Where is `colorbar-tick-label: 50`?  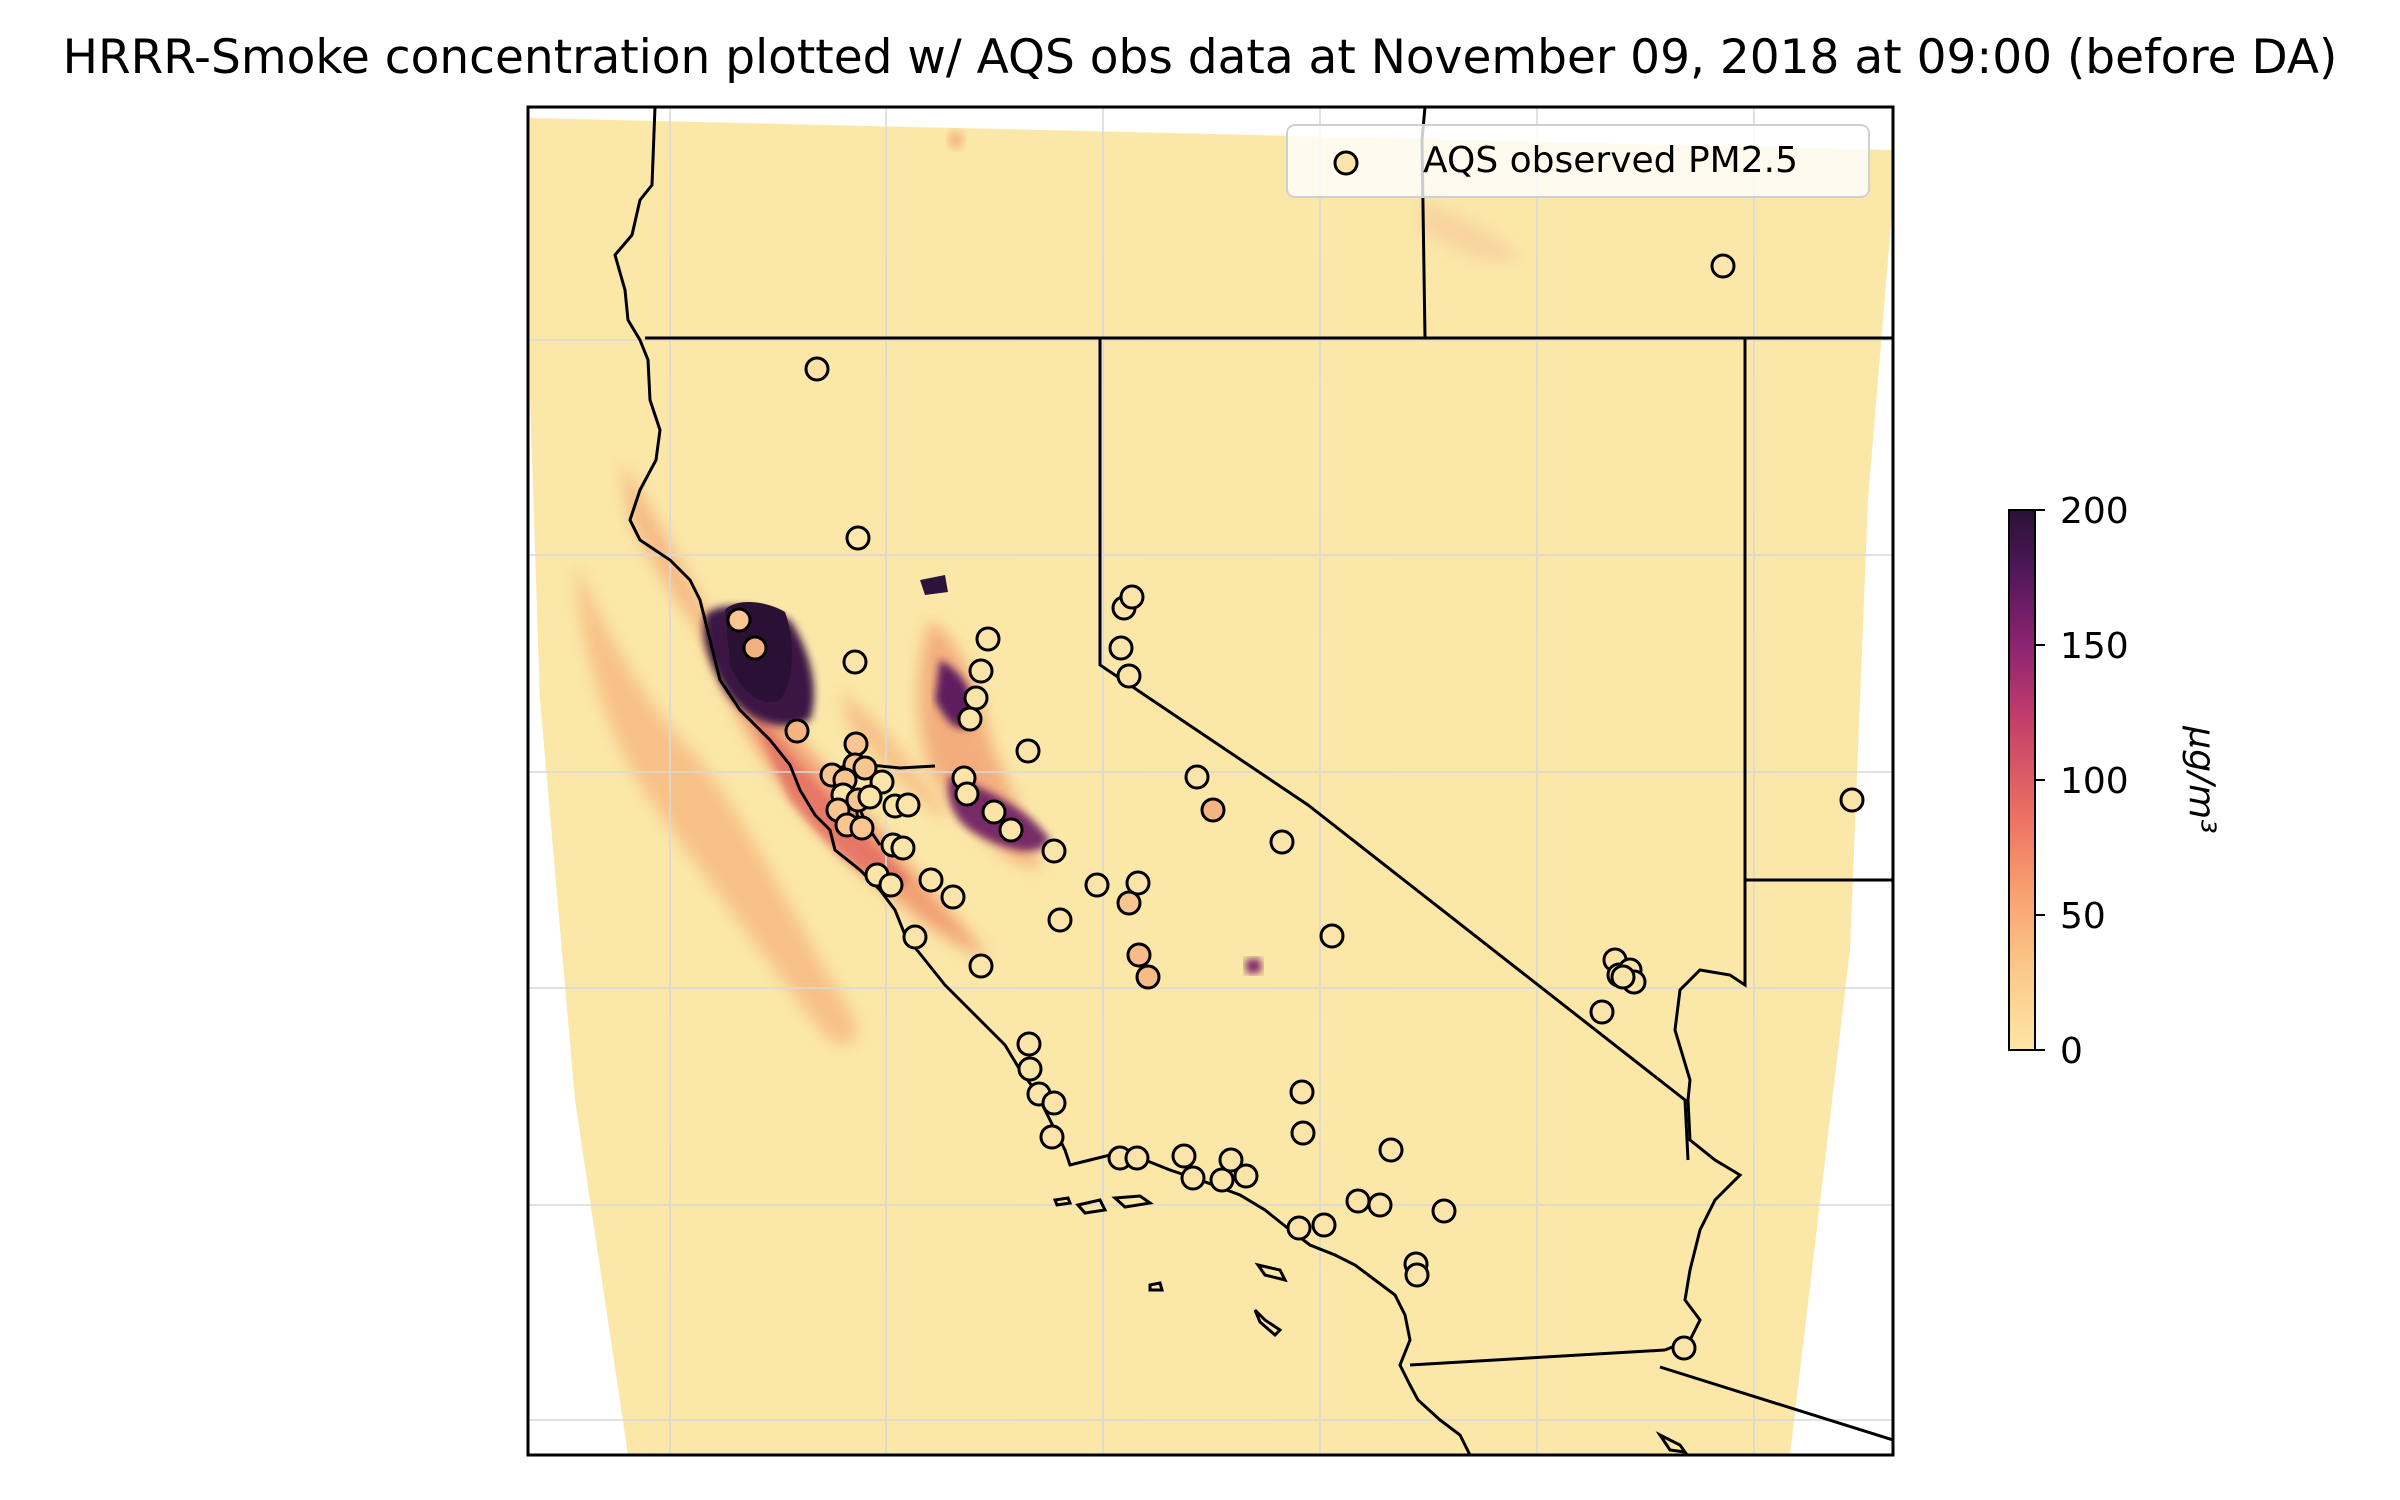 colorbar-tick-label: 50 is located at coordinates (2083, 916).